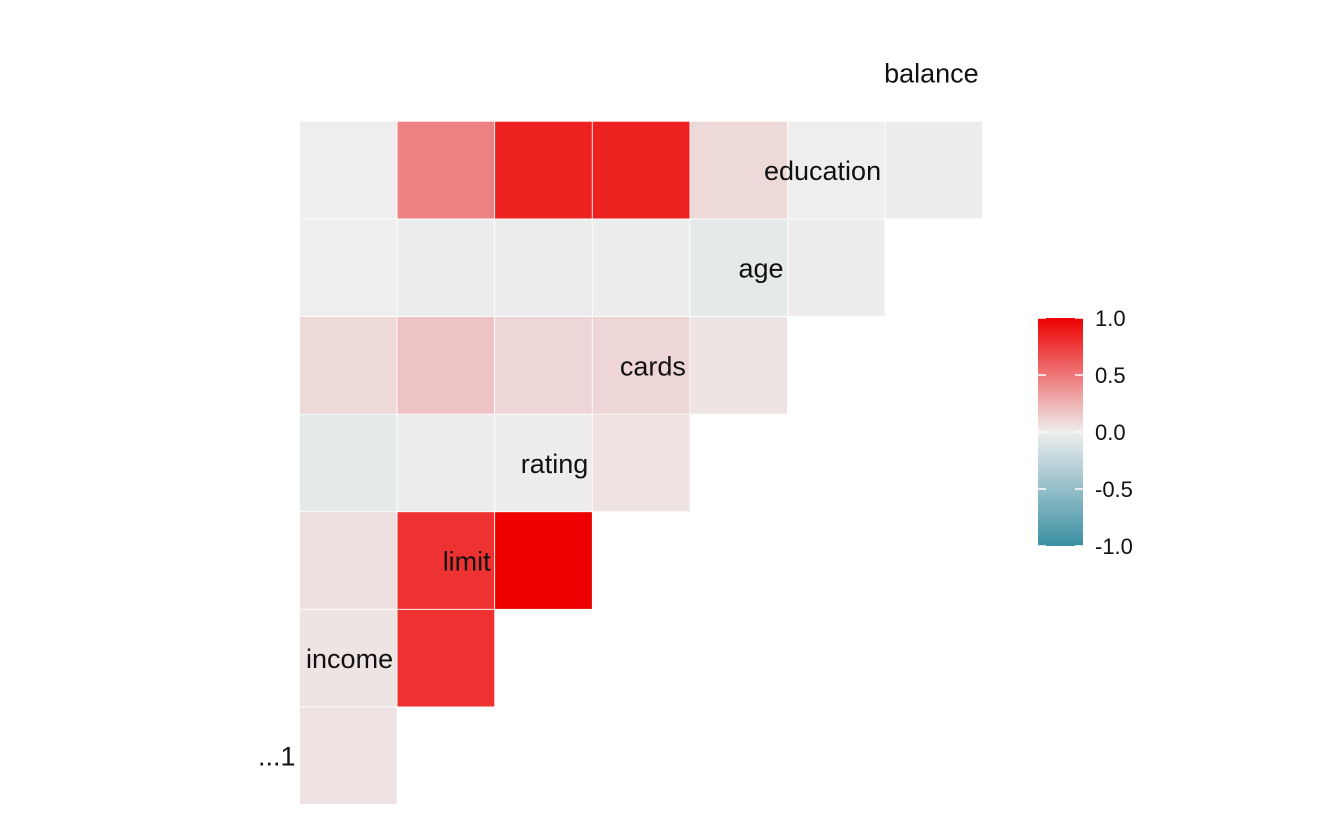 The width and height of the screenshot is (1344, 830). I want to click on legend-tick-label: 1.0, so click(1110, 318).